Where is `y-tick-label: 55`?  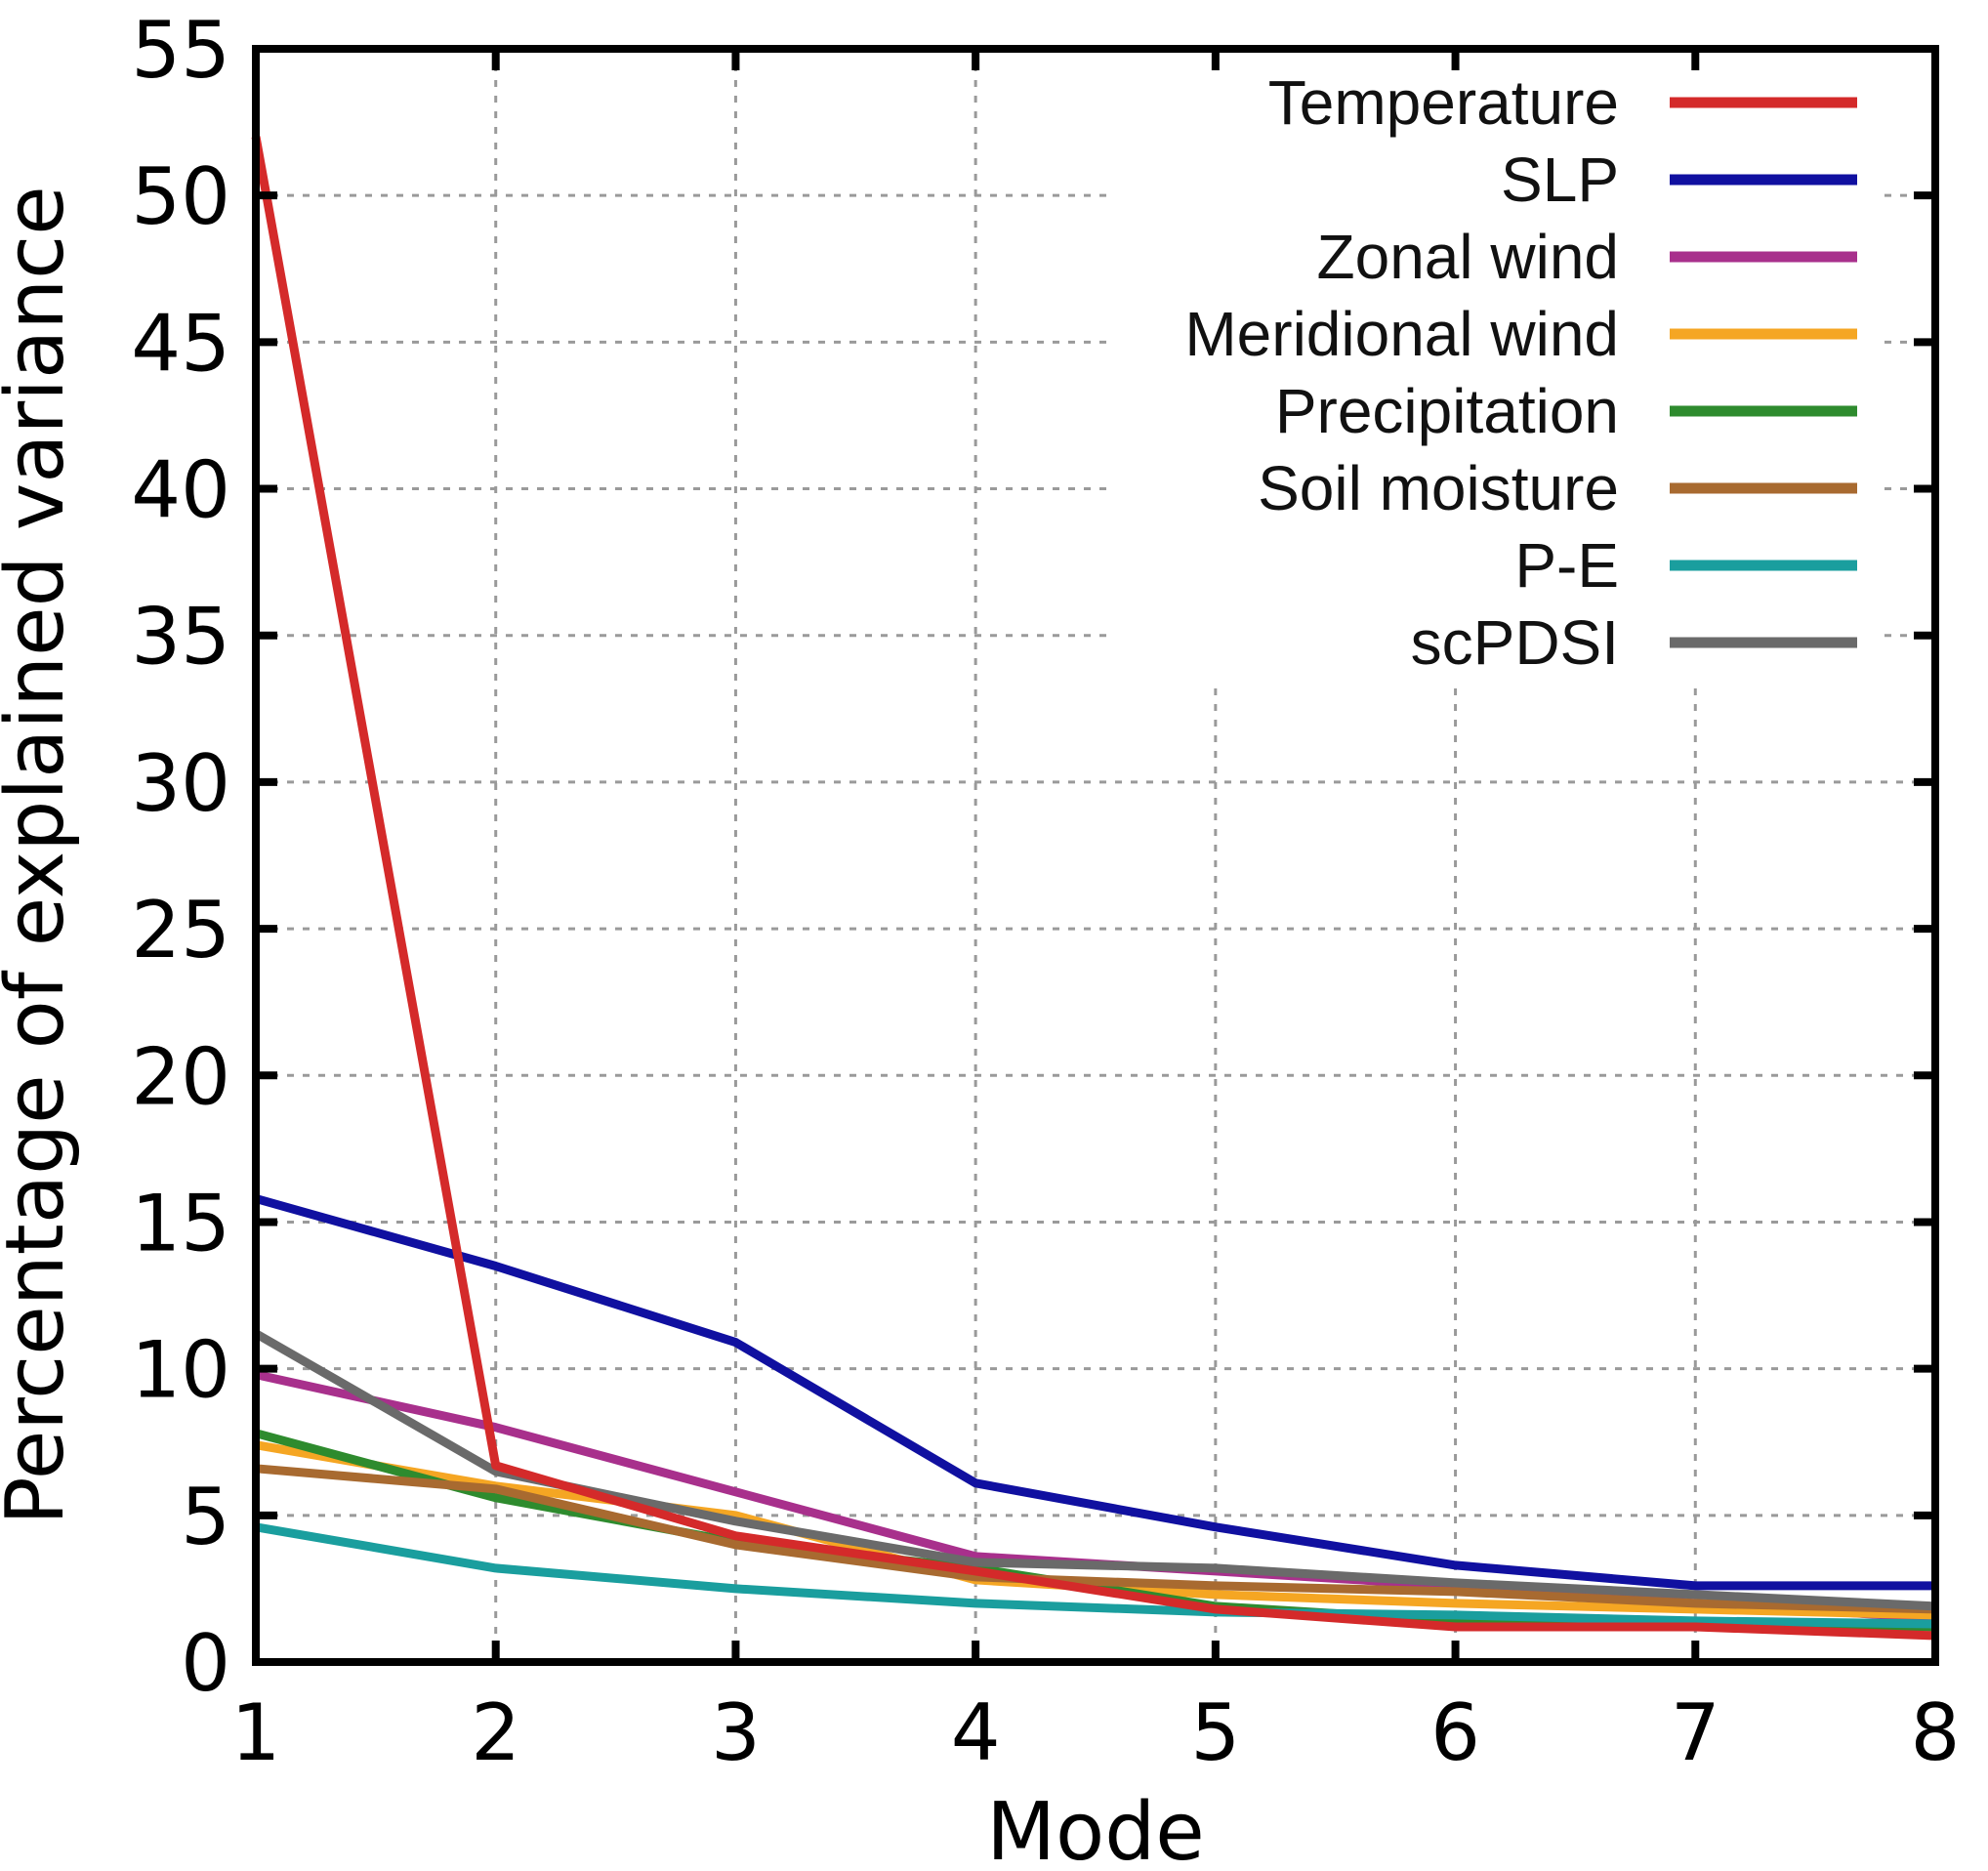 y-tick-label: 55 is located at coordinates (180, 50).